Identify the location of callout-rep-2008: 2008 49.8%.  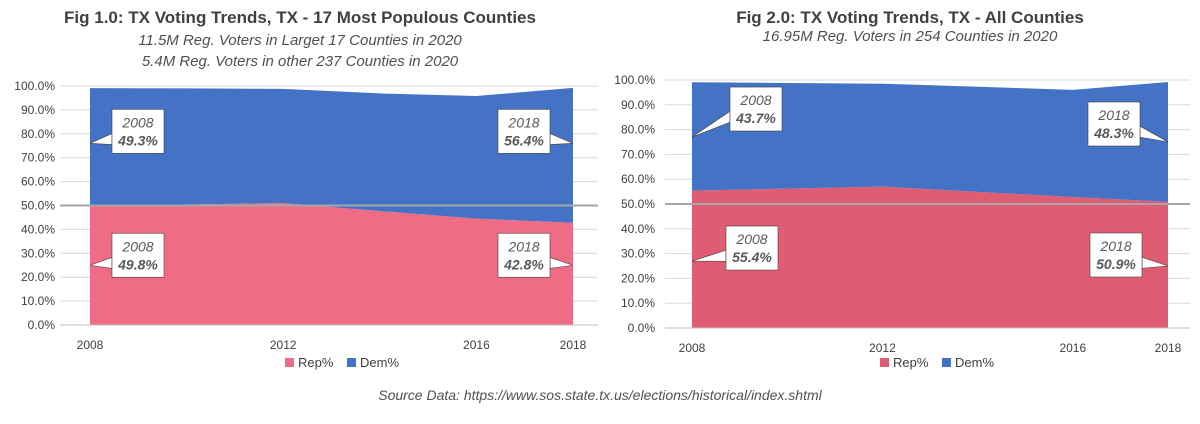
(127, 255).